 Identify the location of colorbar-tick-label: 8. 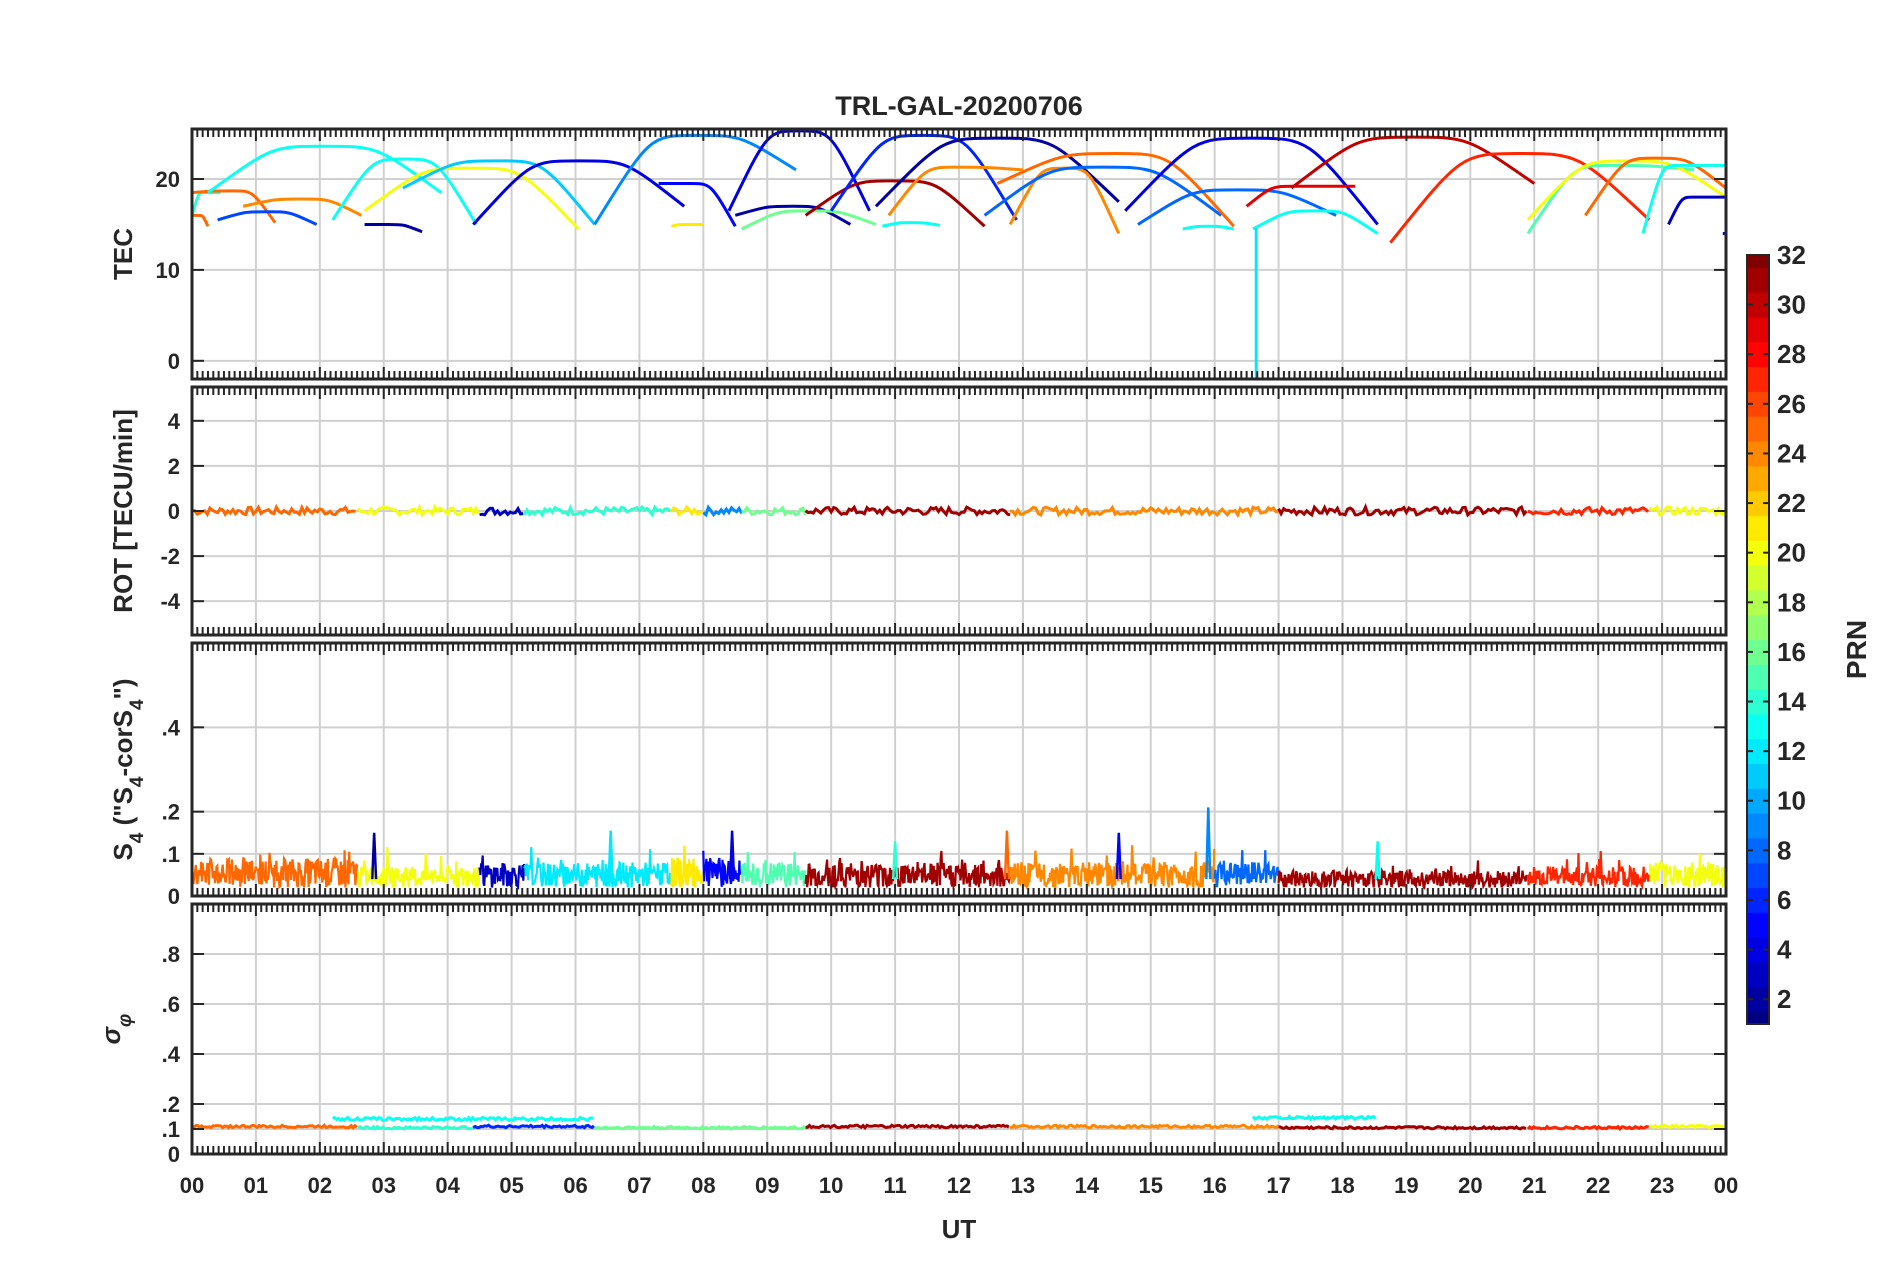
(1784, 850).